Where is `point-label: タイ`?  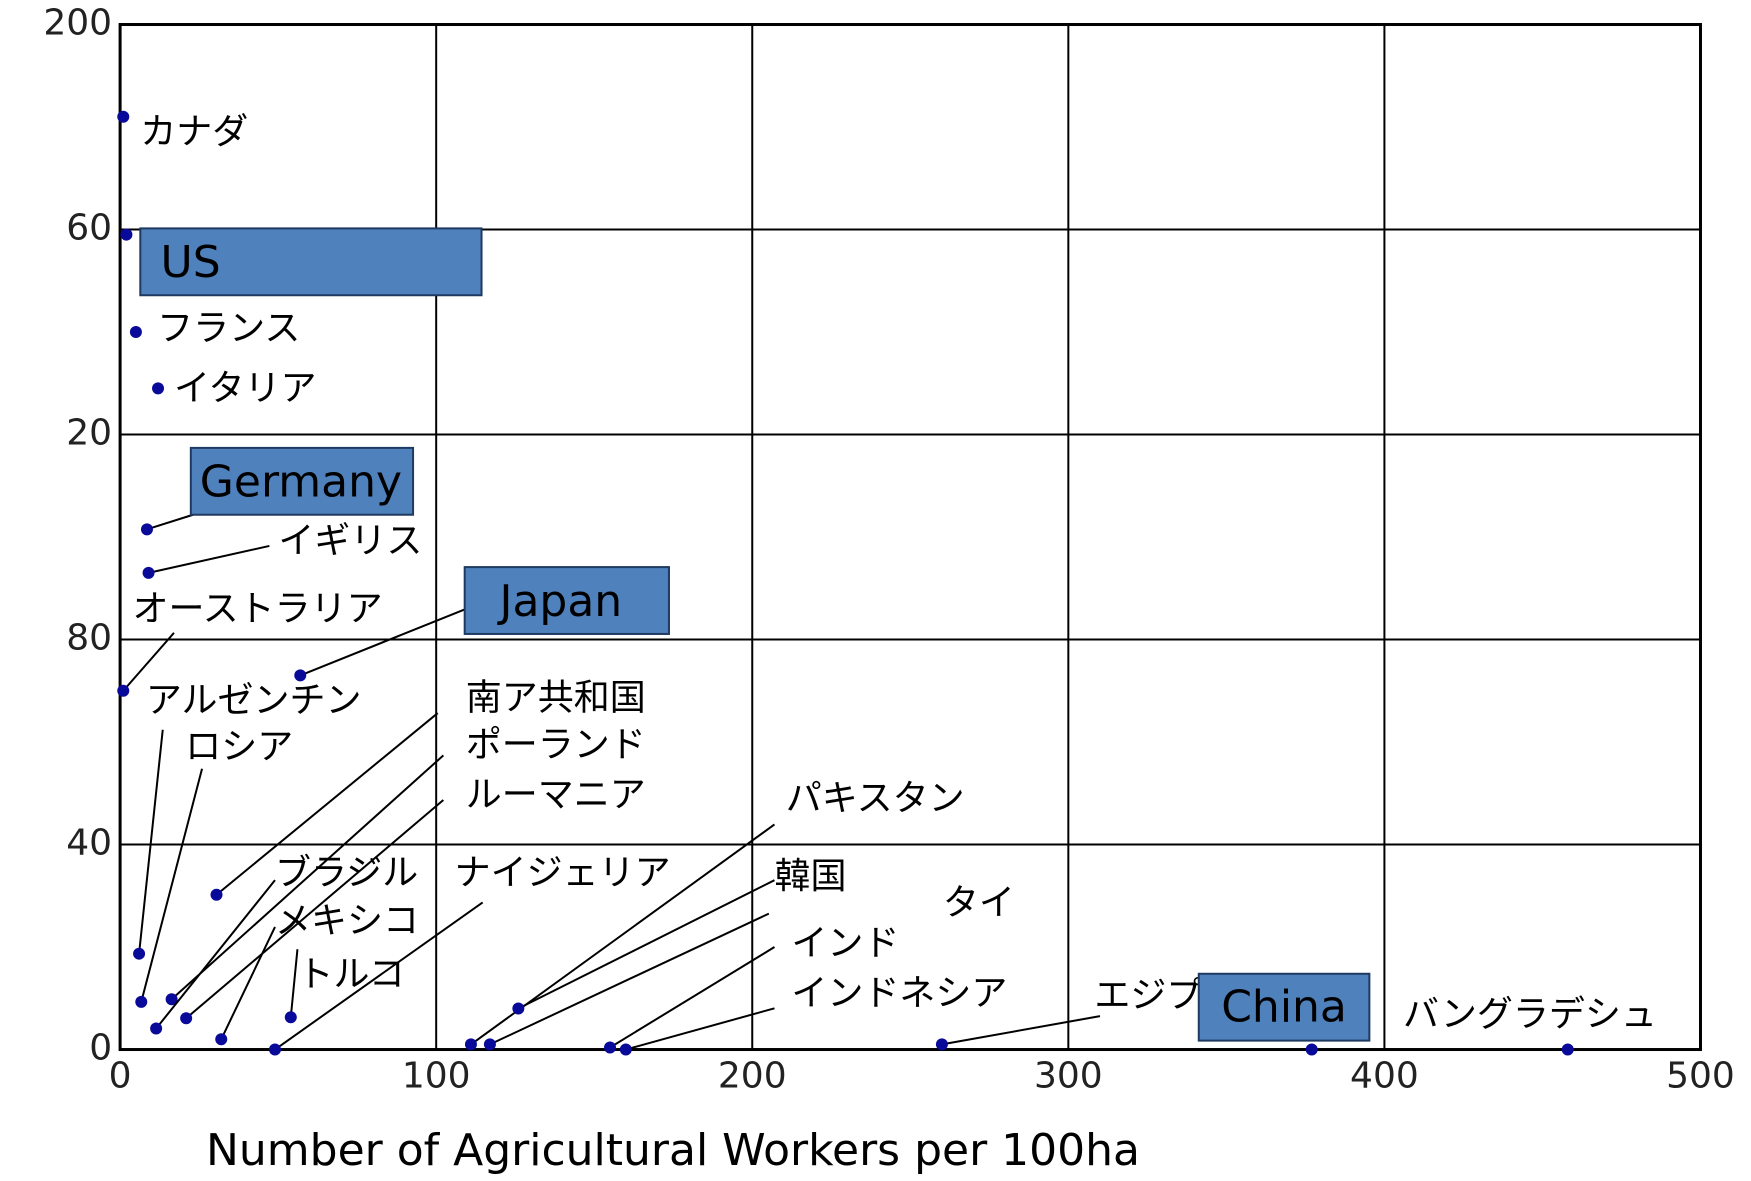
point-label: タイ is located at coordinates (979, 903).